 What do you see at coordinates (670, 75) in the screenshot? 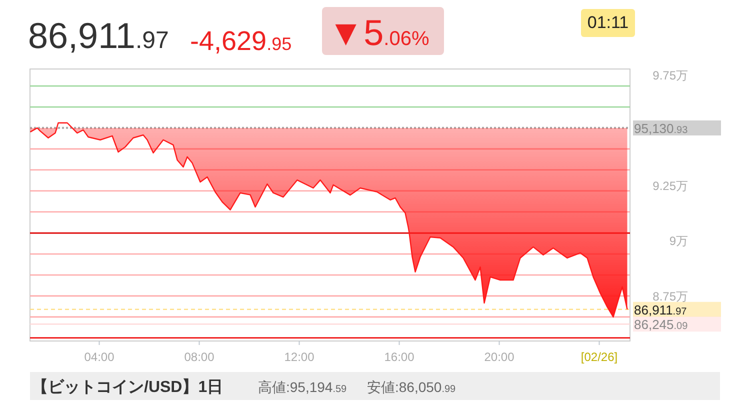
I see `y-tick-label: 9.75万` at bounding box center [670, 75].